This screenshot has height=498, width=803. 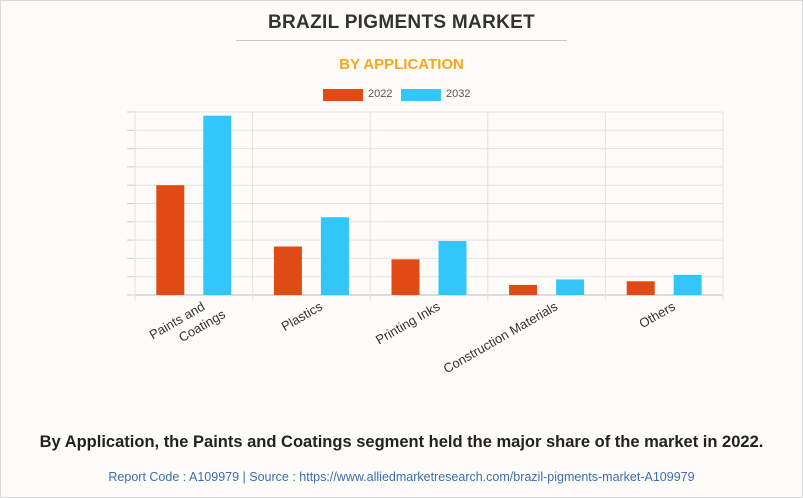 What do you see at coordinates (408, 322) in the screenshot?
I see `category-label-2: Printing Inks` at bounding box center [408, 322].